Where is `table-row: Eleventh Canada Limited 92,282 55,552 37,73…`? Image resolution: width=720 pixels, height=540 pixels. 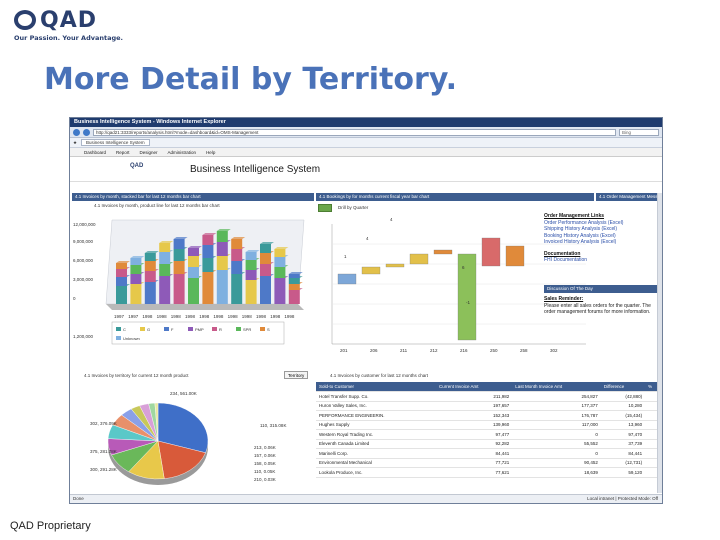
table-row: Eleventh Canada Limited 92,282 55,552 37,73… is located at coordinates (489, 444).